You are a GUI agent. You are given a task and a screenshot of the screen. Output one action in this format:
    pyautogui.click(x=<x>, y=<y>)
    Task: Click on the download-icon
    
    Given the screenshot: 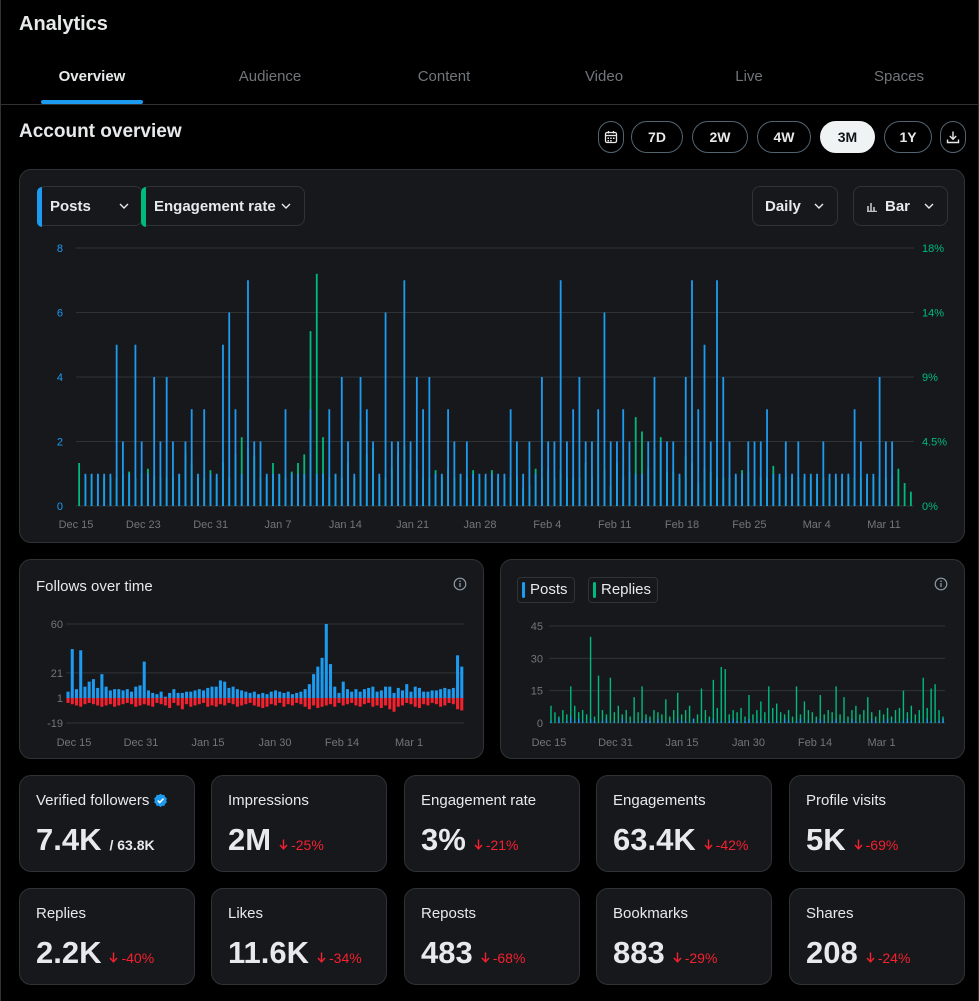 What is the action you would take?
    pyautogui.click(x=953, y=137)
    